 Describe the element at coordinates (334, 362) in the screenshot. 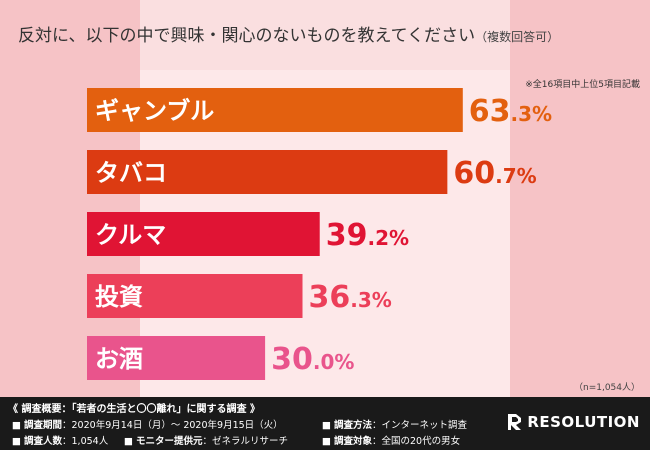

I see `value-label-decimal: .0%` at that location.